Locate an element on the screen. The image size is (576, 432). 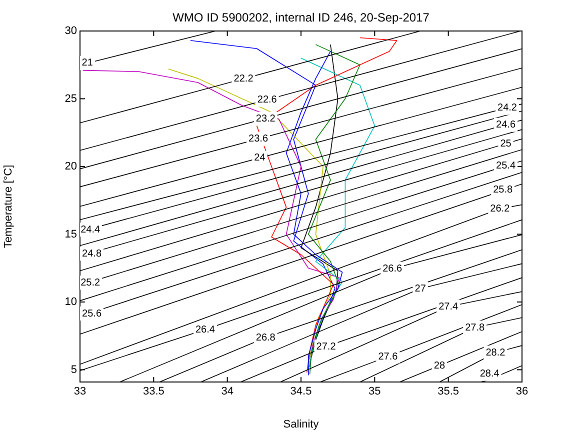
annotation: 26.8 is located at coordinates (266, 338).